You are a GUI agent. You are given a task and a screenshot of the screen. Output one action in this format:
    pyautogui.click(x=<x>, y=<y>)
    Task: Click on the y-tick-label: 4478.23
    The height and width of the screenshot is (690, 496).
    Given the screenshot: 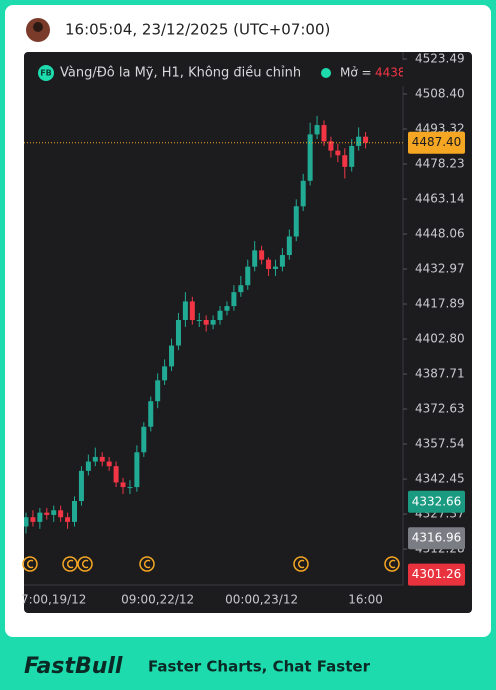 What is the action you would take?
    pyautogui.click(x=440, y=164)
    